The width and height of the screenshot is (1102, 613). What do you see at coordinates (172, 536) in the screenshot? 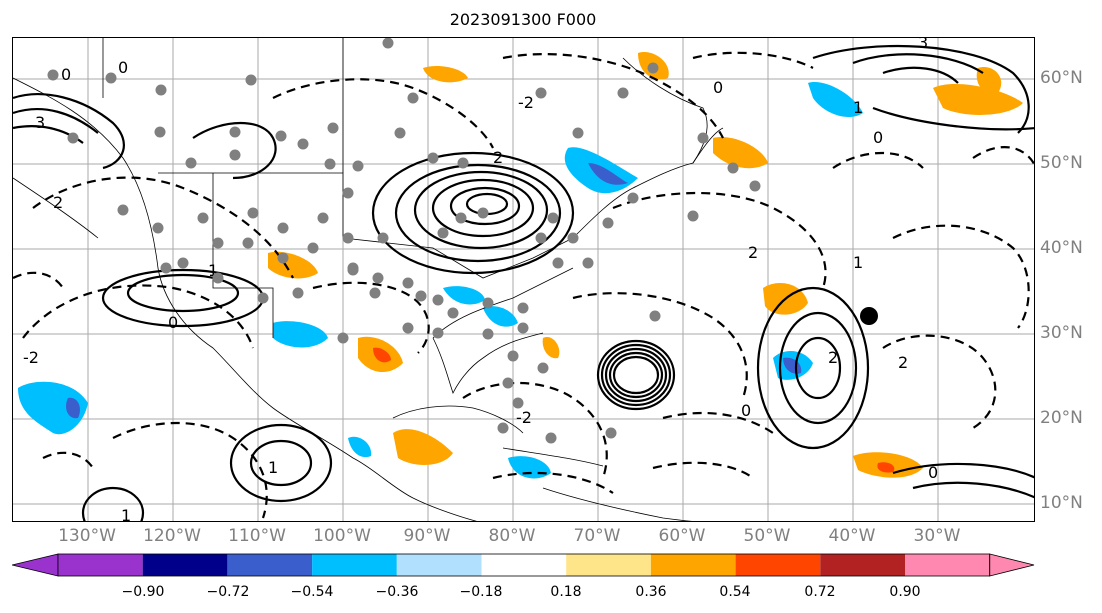
I see `lon-label: 120°W` at bounding box center [172, 536].